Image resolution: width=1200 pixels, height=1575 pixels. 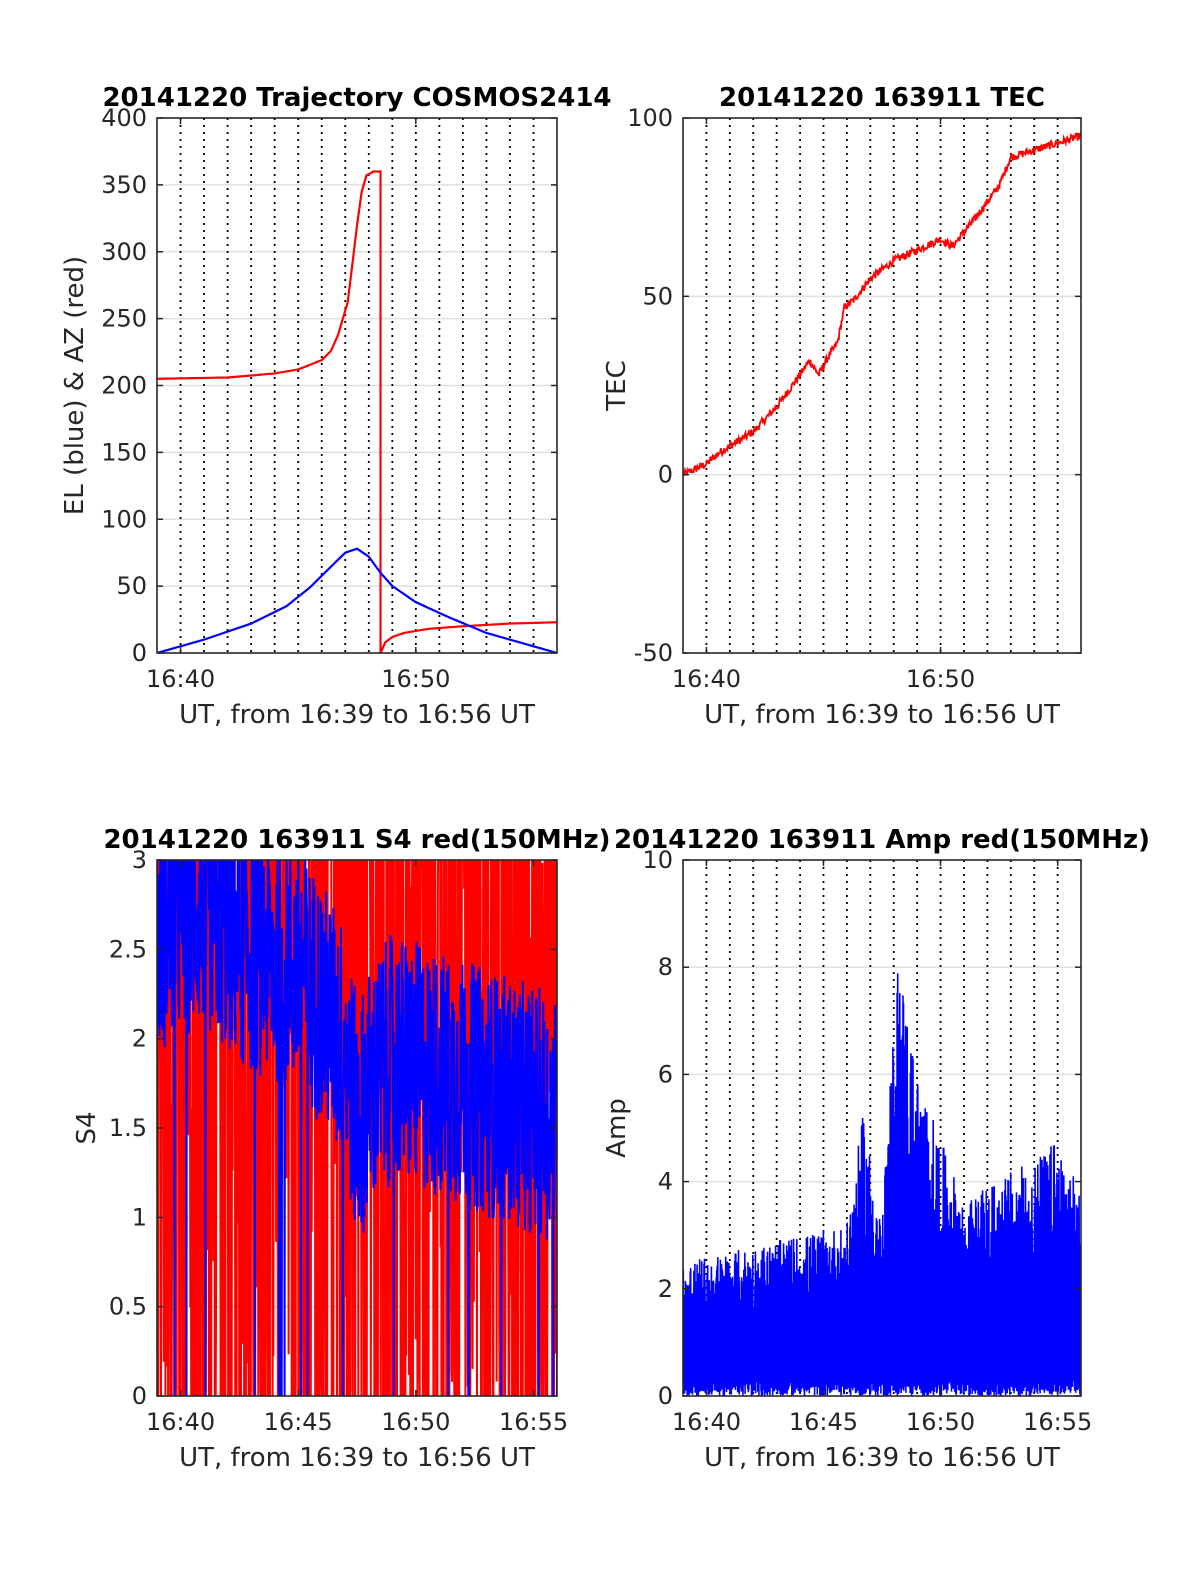 What do you see at coordinates (657, 860) in the screenshot?
I see `y-tick-label: 10` at bounding box center [657, 860].